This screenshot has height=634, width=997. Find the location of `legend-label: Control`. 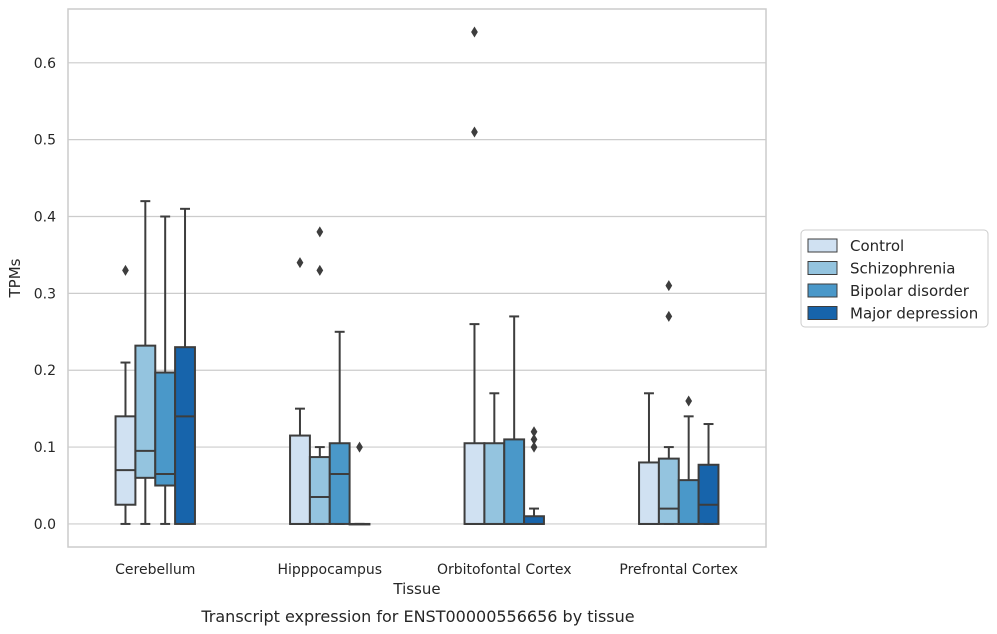

legend-label: Control is located at coordinates (877, 246).